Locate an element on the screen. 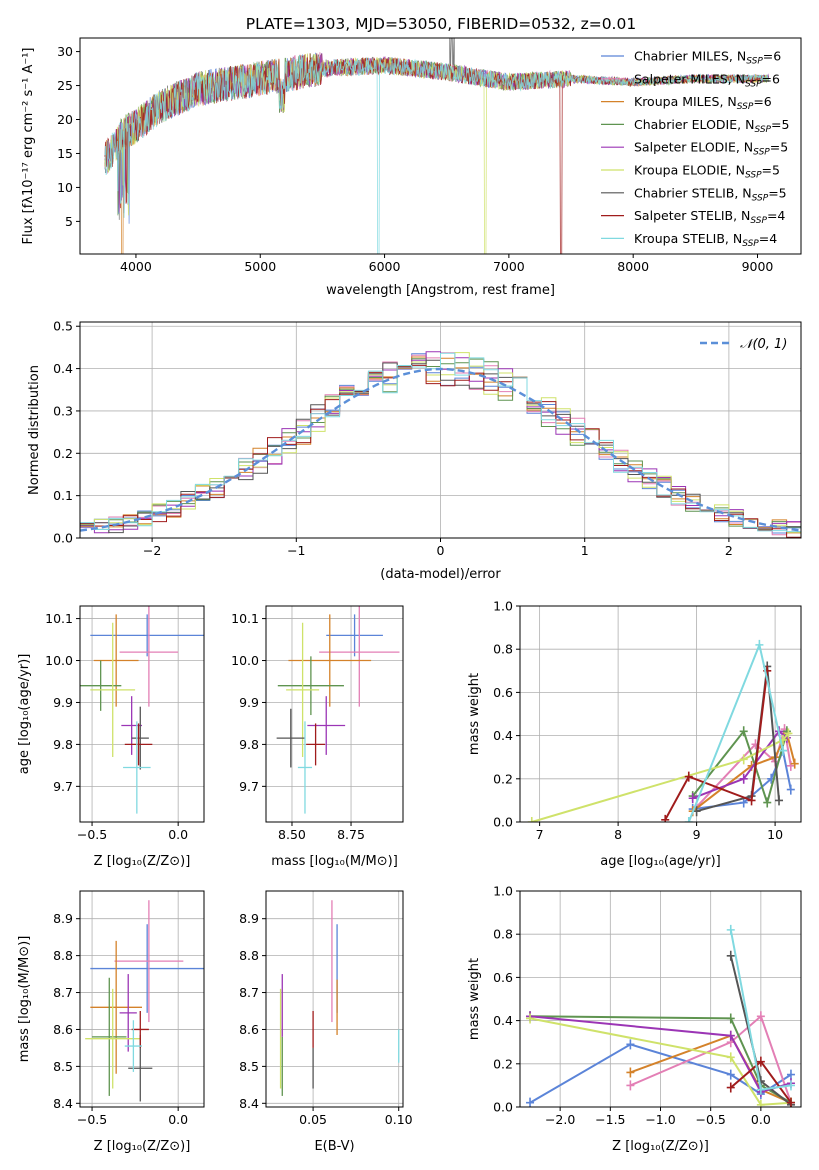 This screenshot has width=819, height=1170. y-tick-label: 10.0 is located at coordinates (245, 660).